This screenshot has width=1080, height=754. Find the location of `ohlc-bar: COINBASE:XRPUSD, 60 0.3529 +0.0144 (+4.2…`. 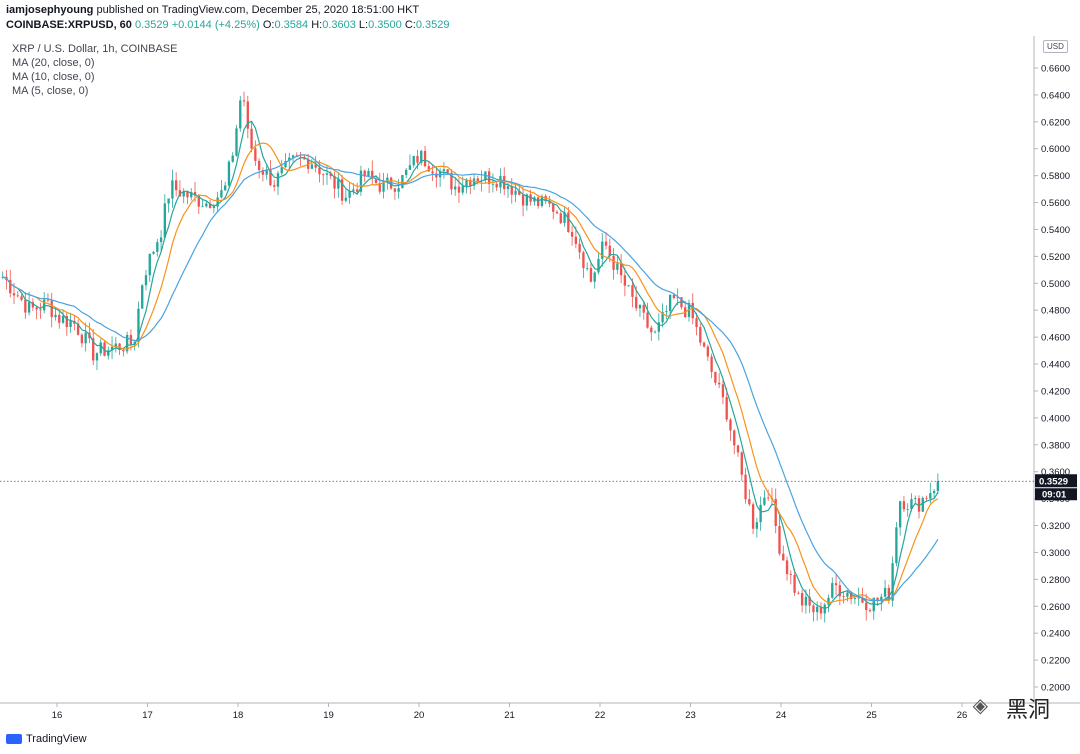

ohlc-bar: COINBASE:XRPUSD, 60 0.3529 +0.0144 (+4.2… is located at coordinates (227, 25).